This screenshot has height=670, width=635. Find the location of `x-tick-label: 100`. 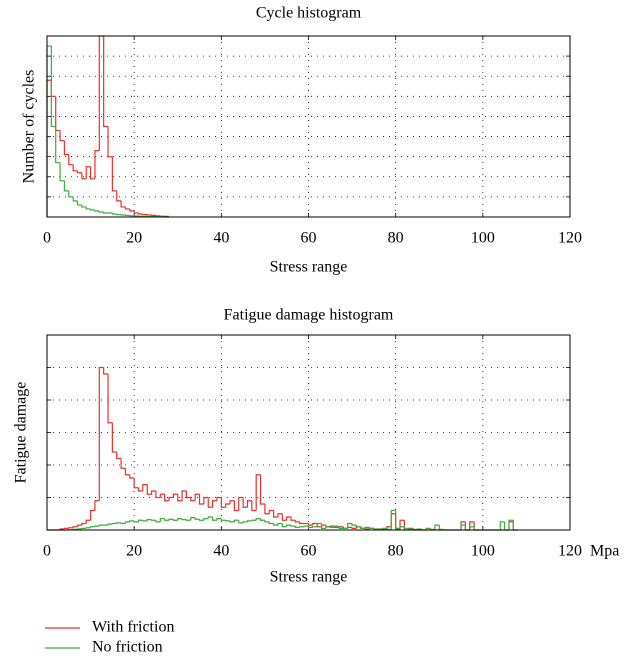

x-tick-label: 100 is located at coordinates (483, 238).